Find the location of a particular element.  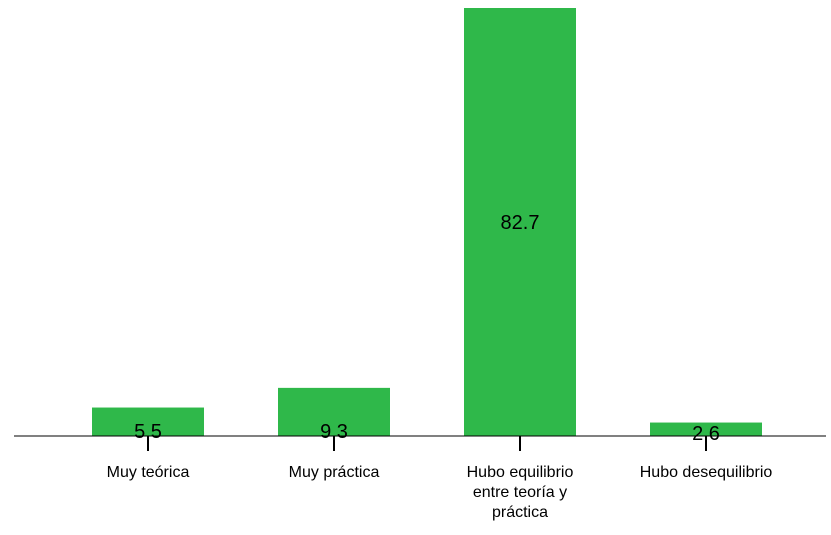

ticks-group is located at coordinates (427, 443).